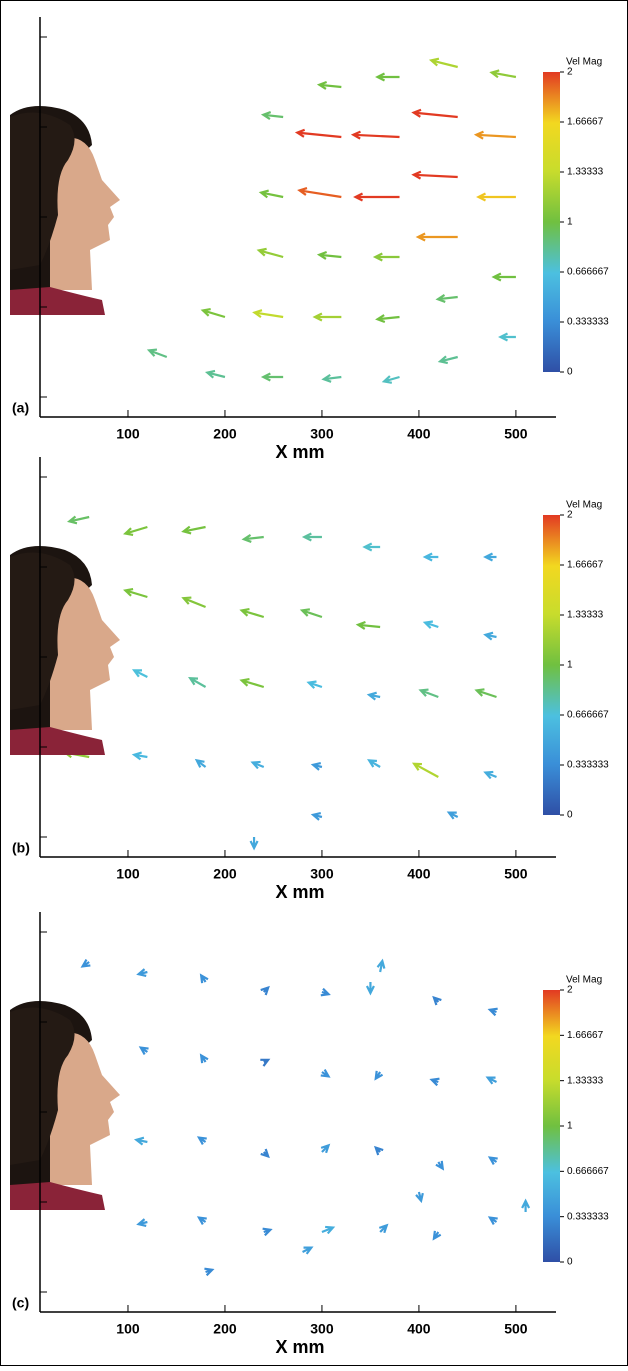 The height and width of the screenshot is (1371, 628). Describe the element at coordinates (570, 1126) in the screenshot. I see `colorbar-tick-label: 1` at that location.